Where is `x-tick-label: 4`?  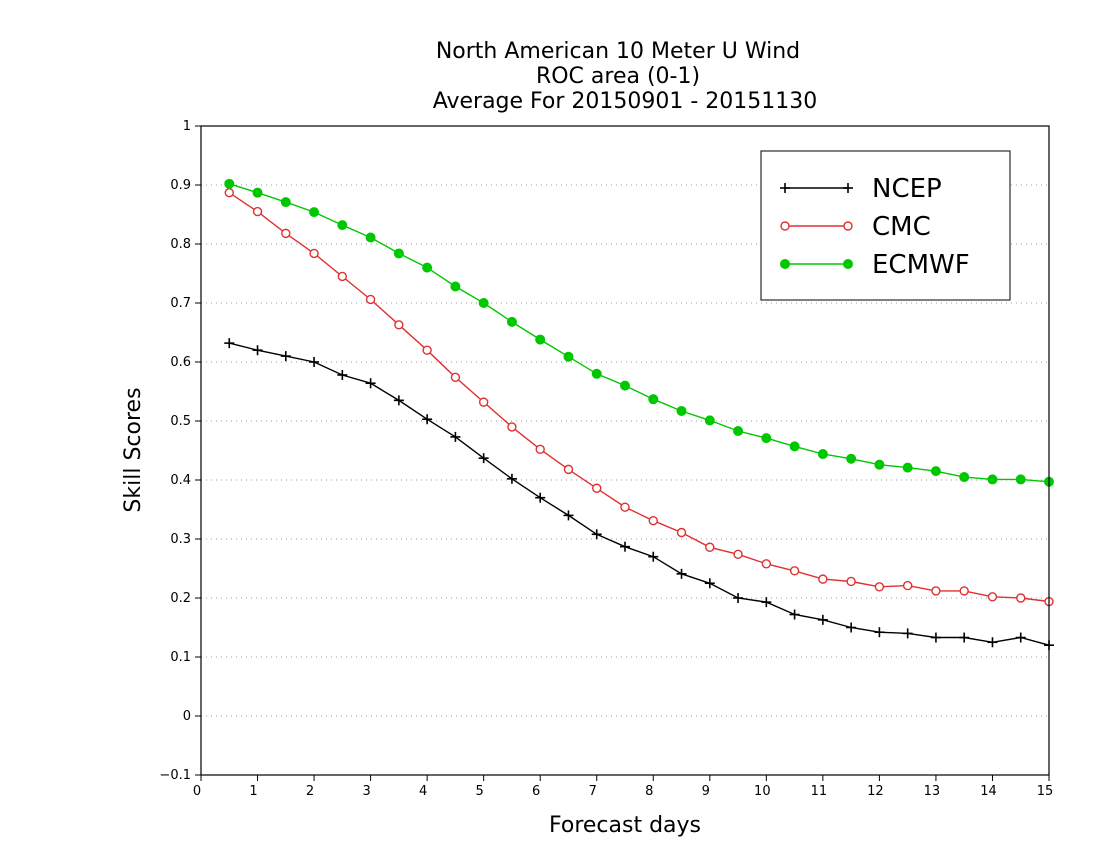
x-tick-label: 4 is located at coordinates (423, 791).